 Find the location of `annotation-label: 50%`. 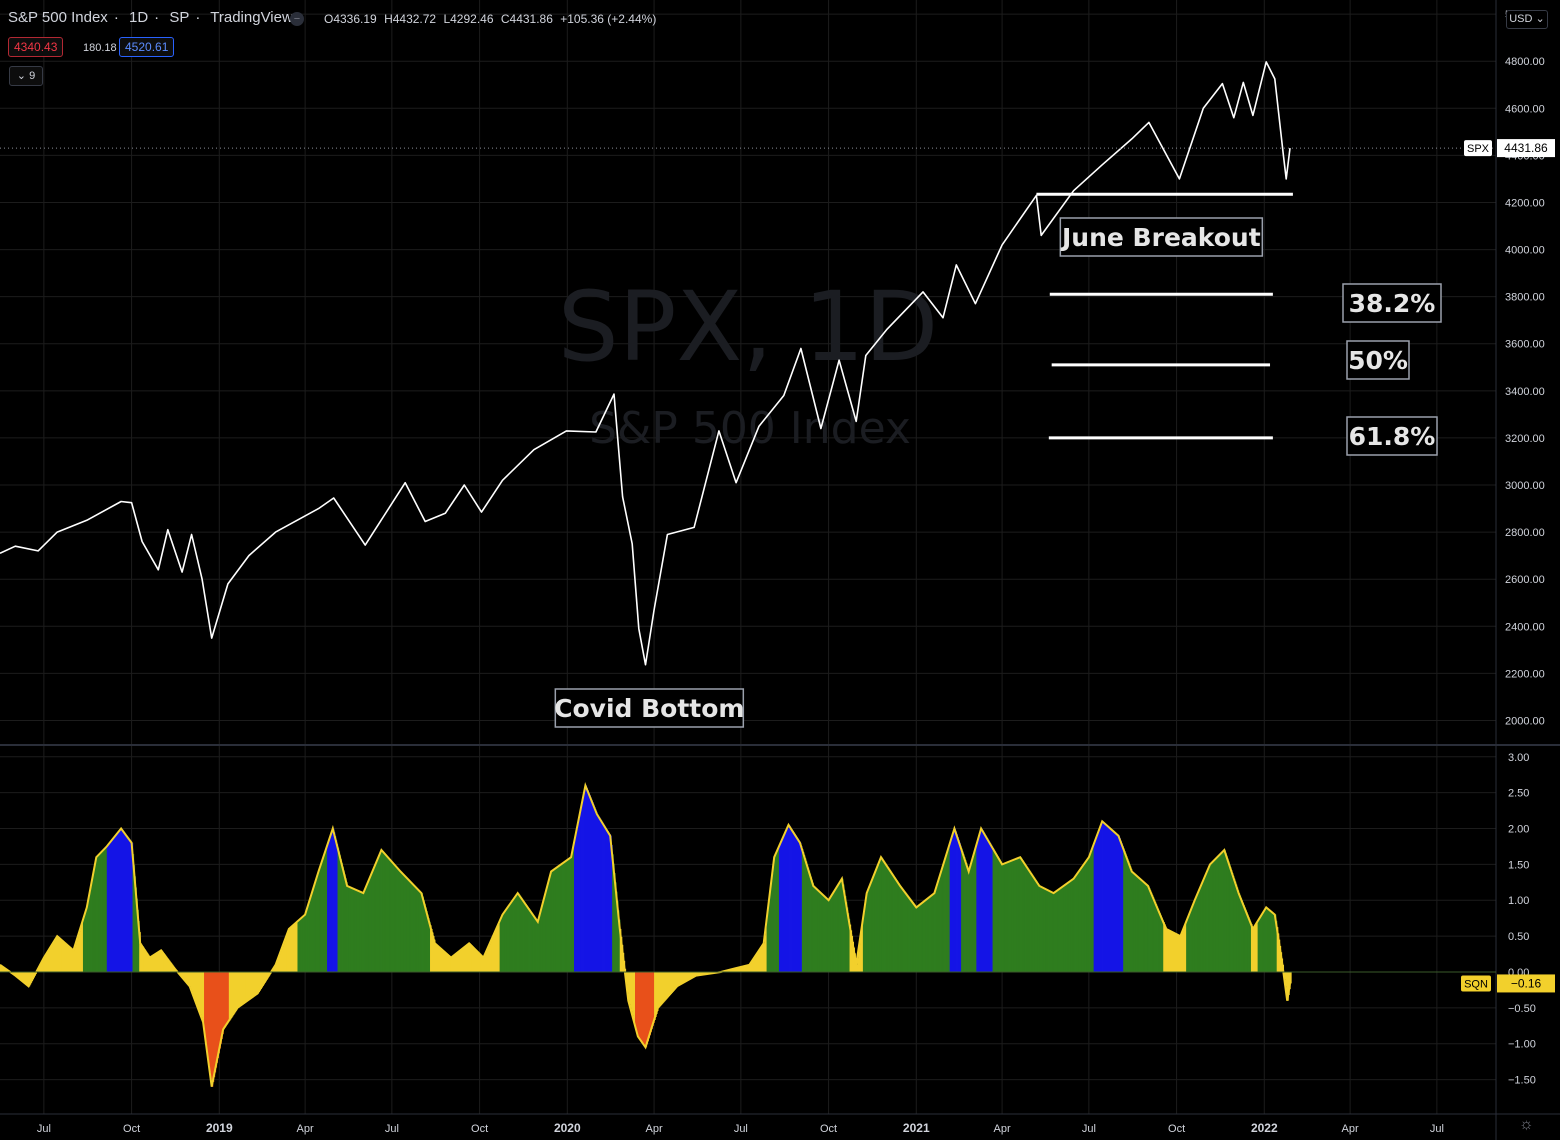

annotation-label: 50% is located at coordinates (1378, 360).